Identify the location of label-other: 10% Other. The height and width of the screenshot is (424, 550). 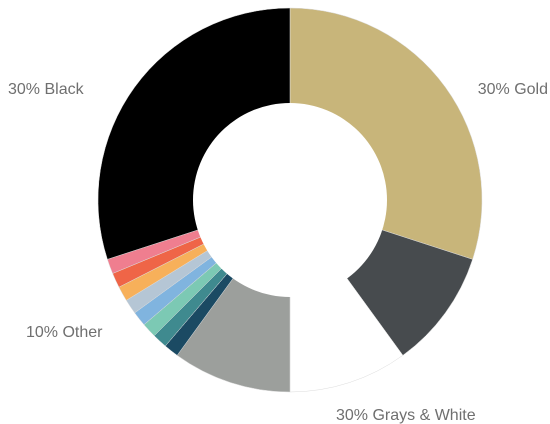
(64, 332).